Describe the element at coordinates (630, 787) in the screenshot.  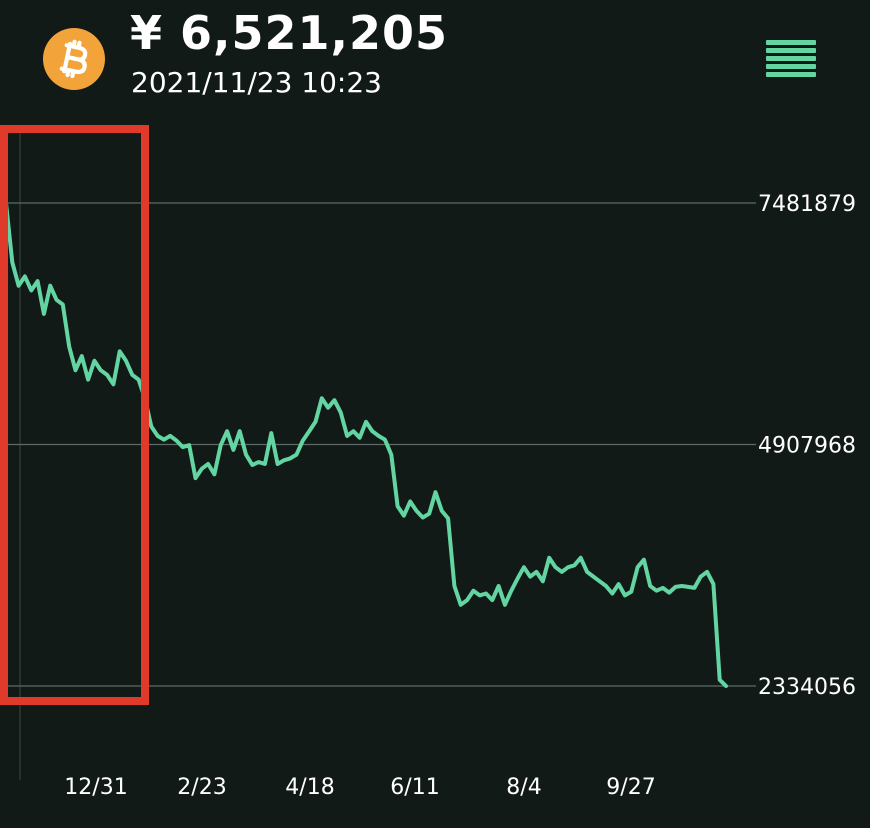
I see `x-axis-label: 9/27` at that location.